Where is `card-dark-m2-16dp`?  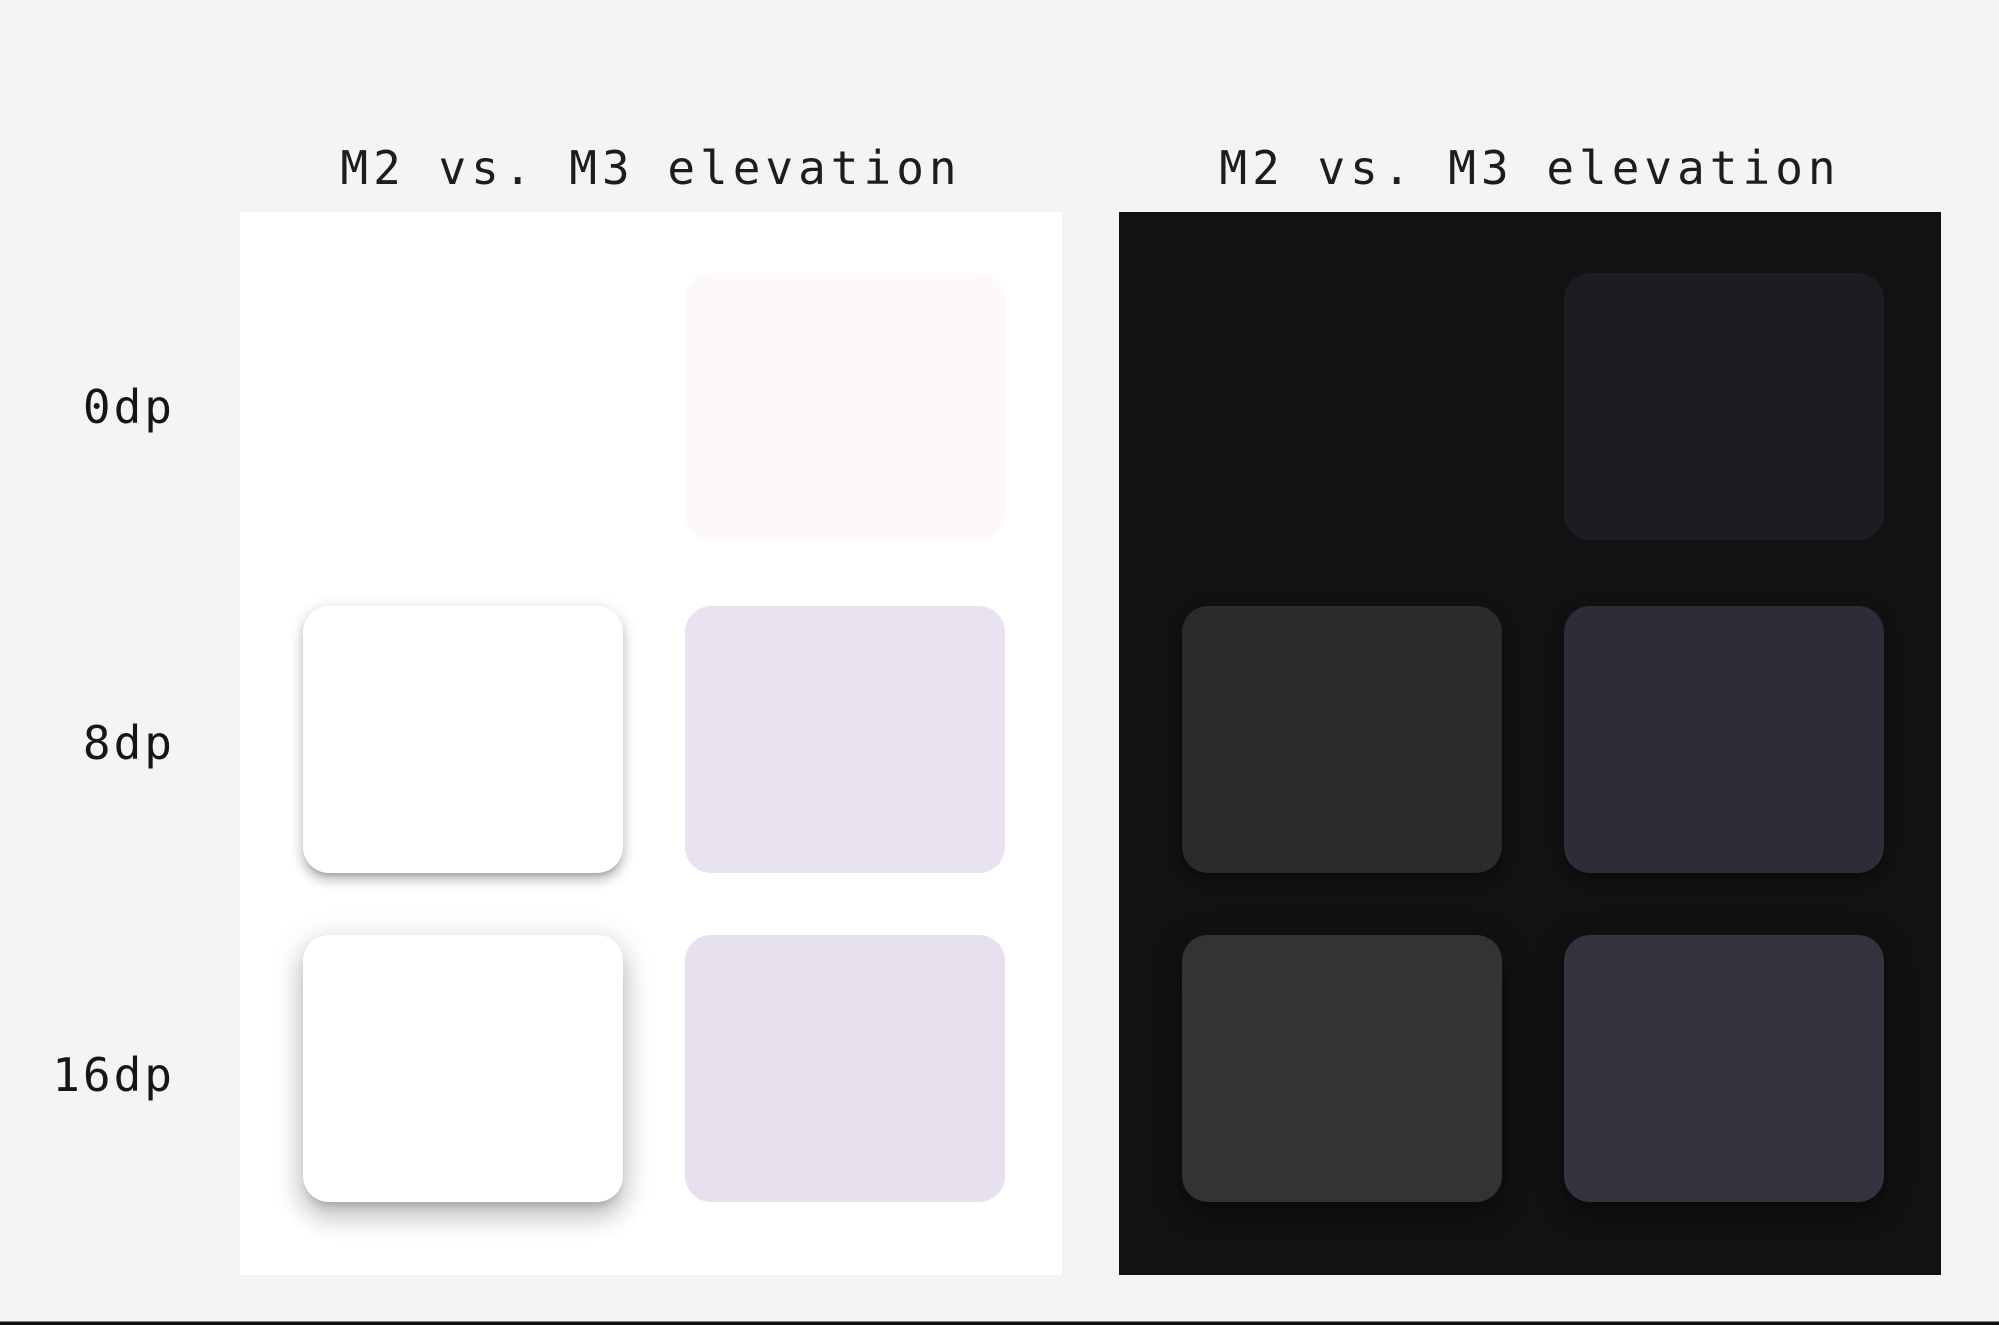 card-dark-m2-16dp is located at coordinates (1342, 1068).